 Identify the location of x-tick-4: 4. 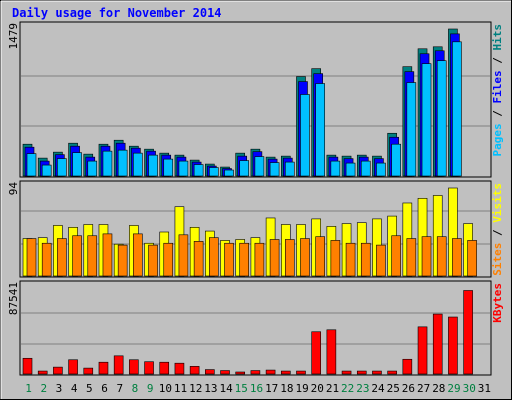
(74, 388).